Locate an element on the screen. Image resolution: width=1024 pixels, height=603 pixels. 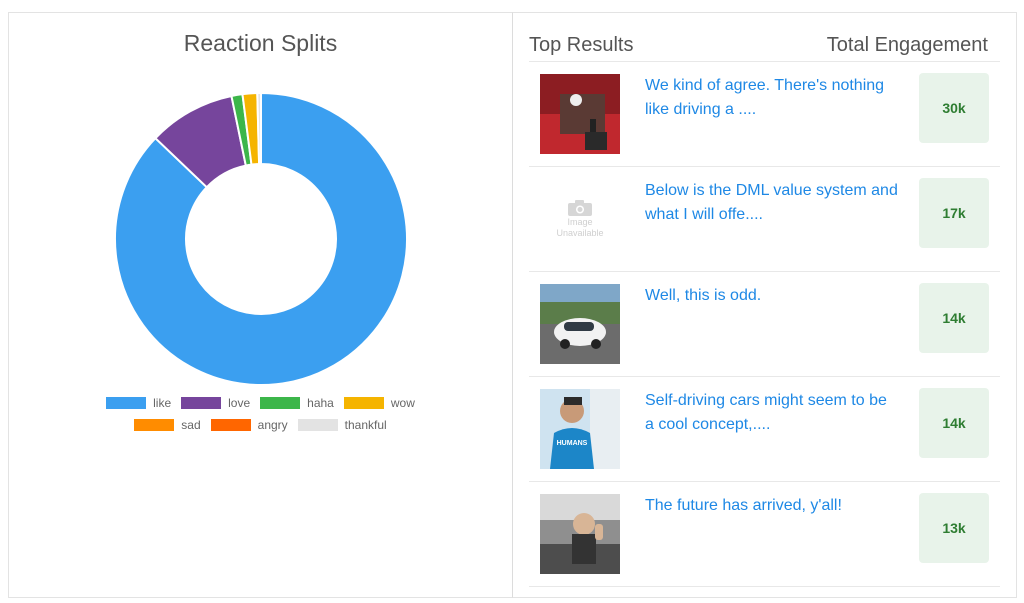
legend-item-haha: haha is located at coordinates (297, 403).